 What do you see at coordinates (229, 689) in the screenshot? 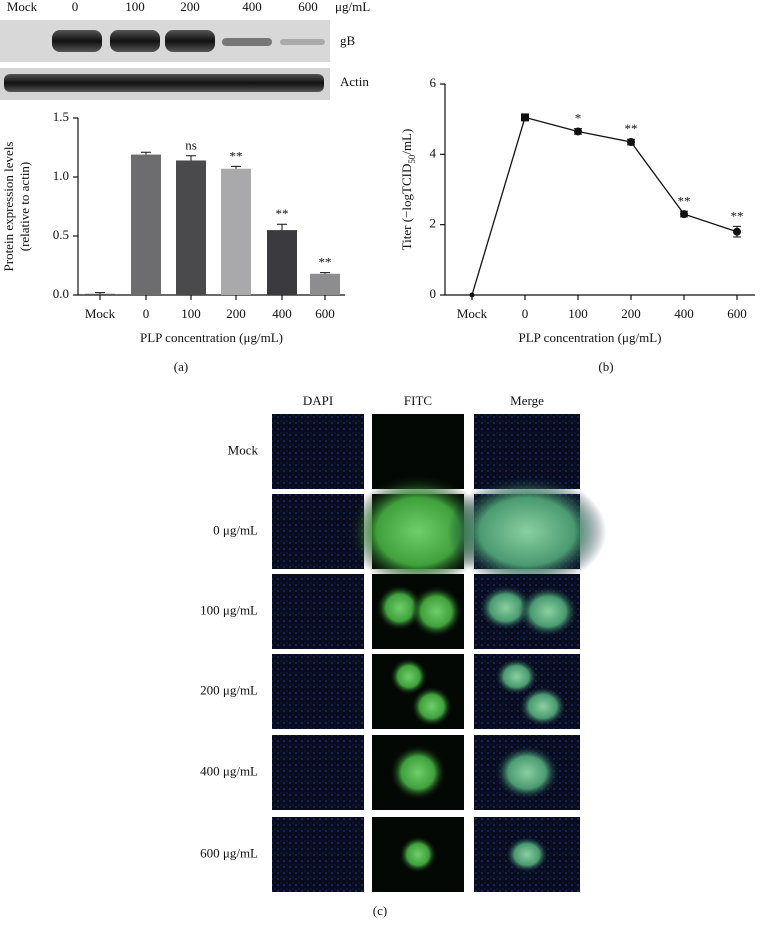
I see `row-label: 200 μg/mL` at bounding box center [229, 689].